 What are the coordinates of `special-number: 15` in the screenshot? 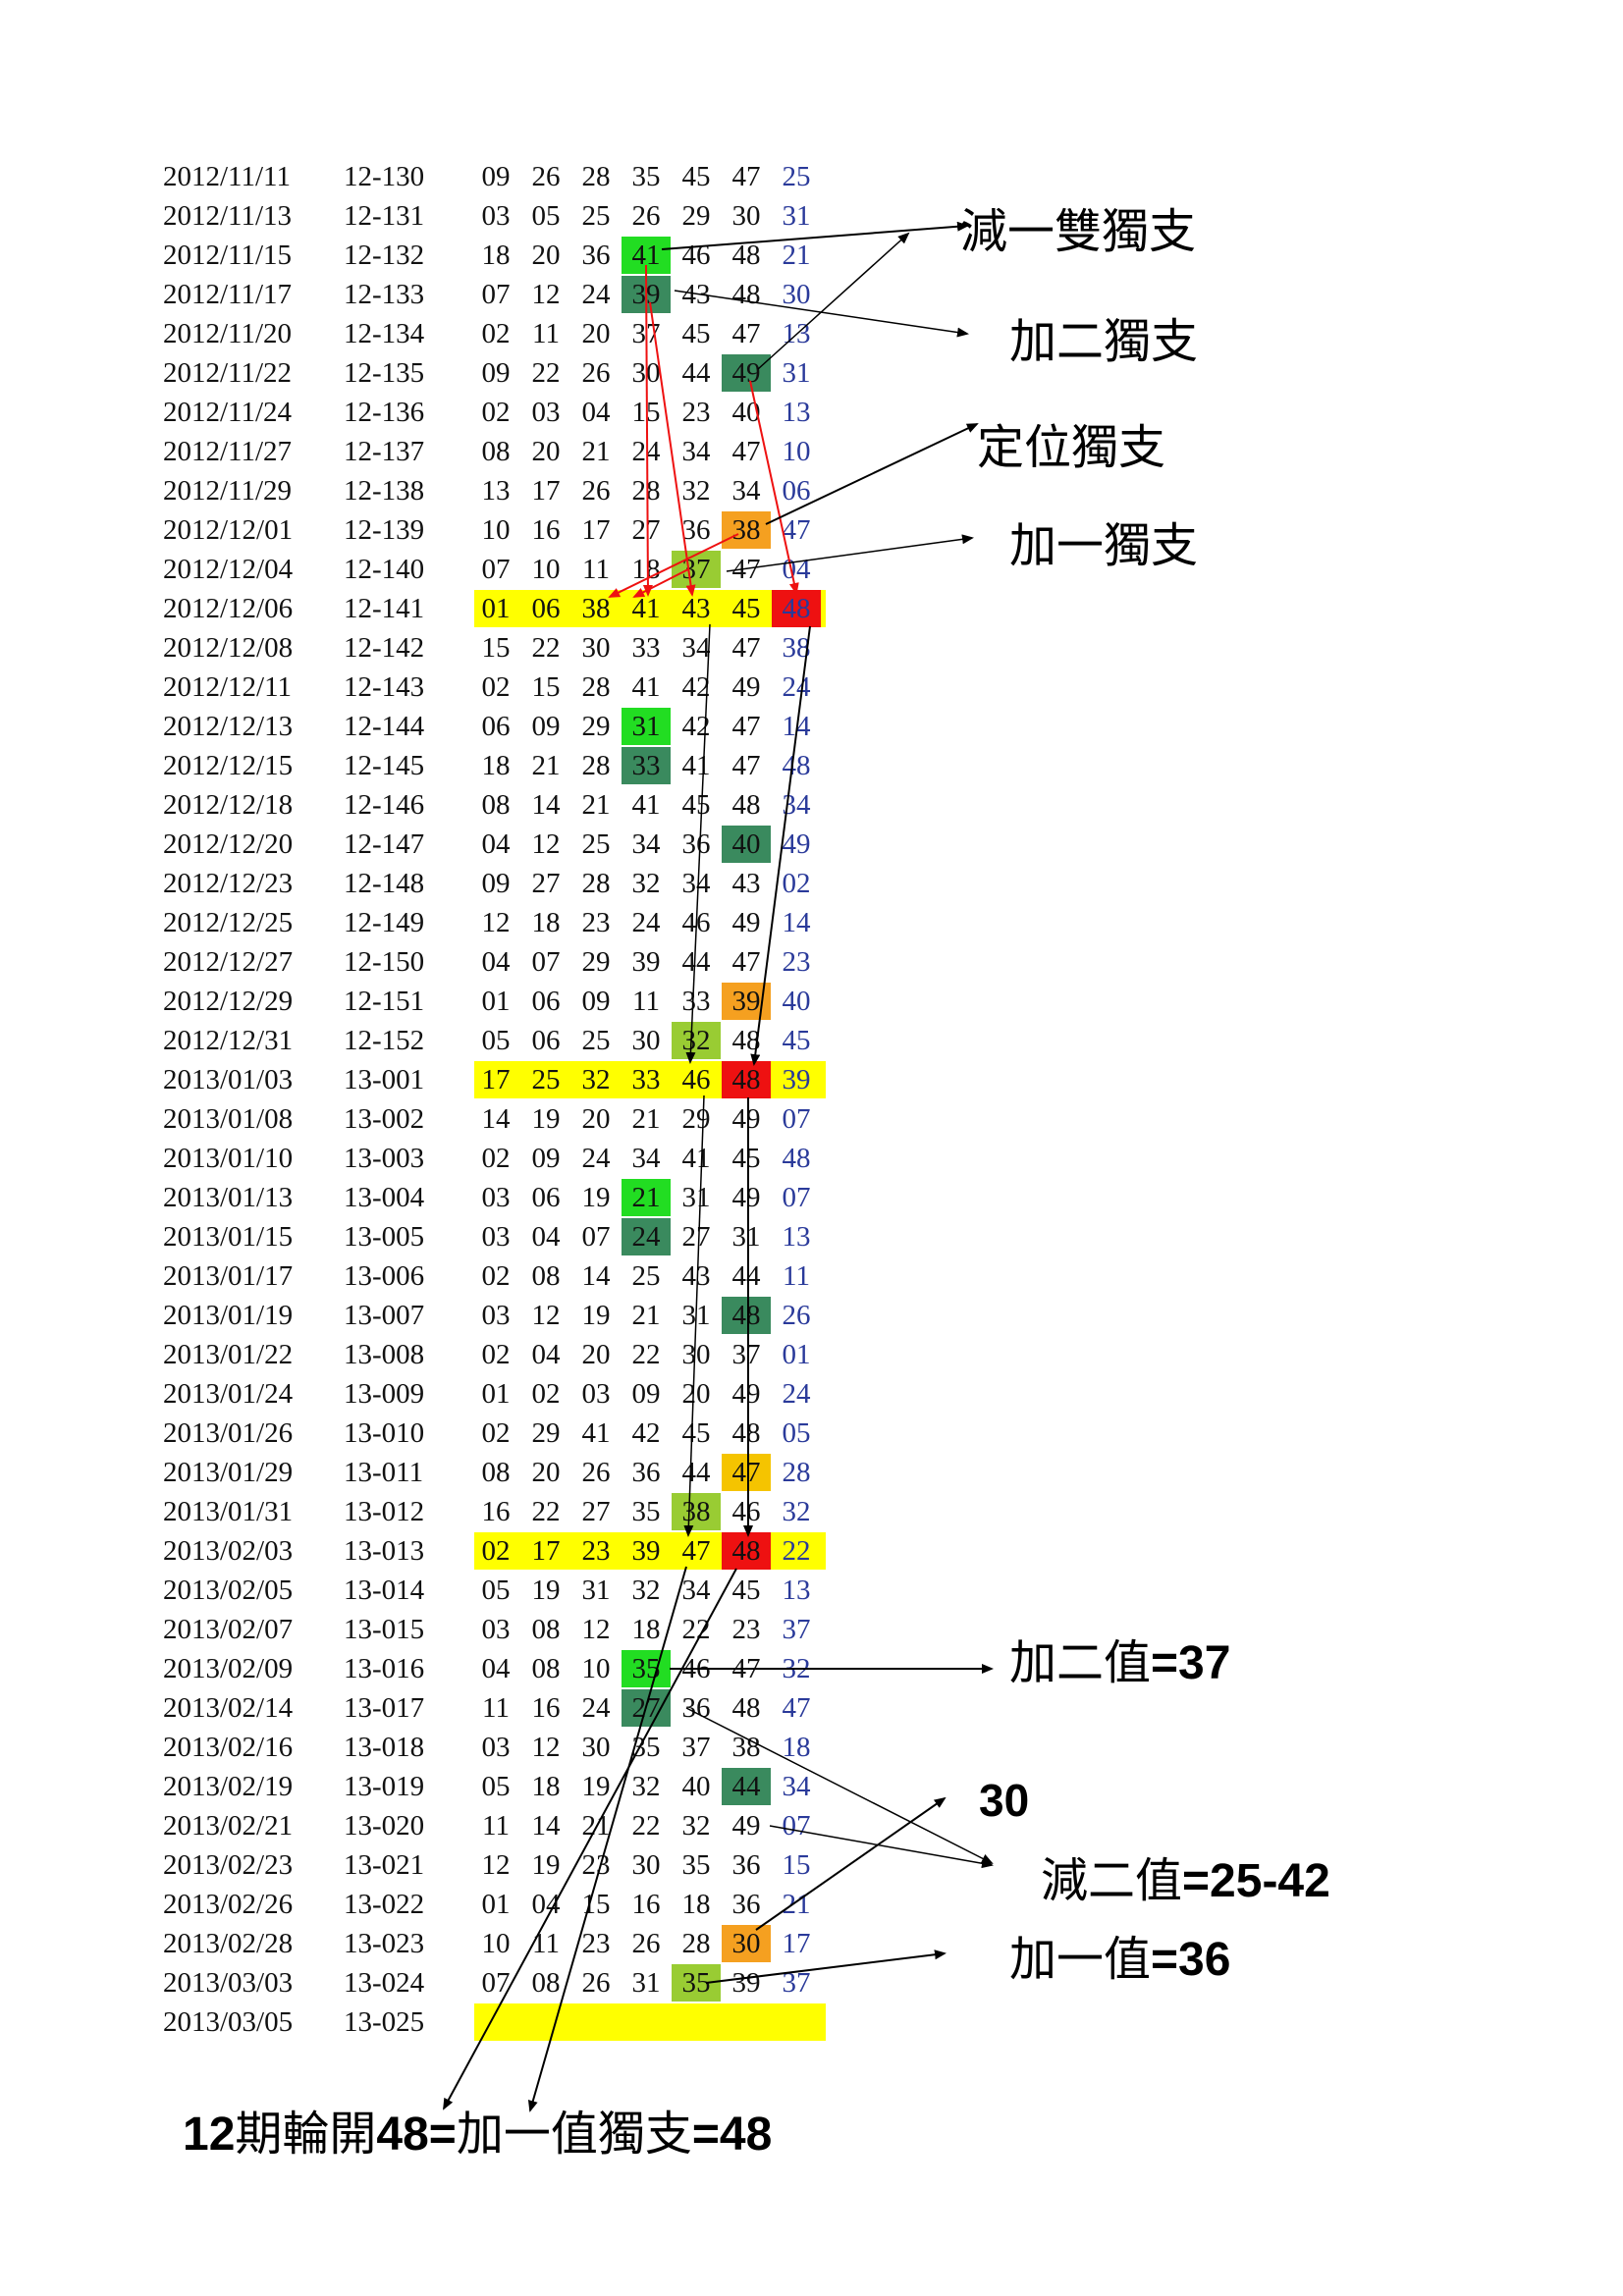 It's located at (796, 1865).